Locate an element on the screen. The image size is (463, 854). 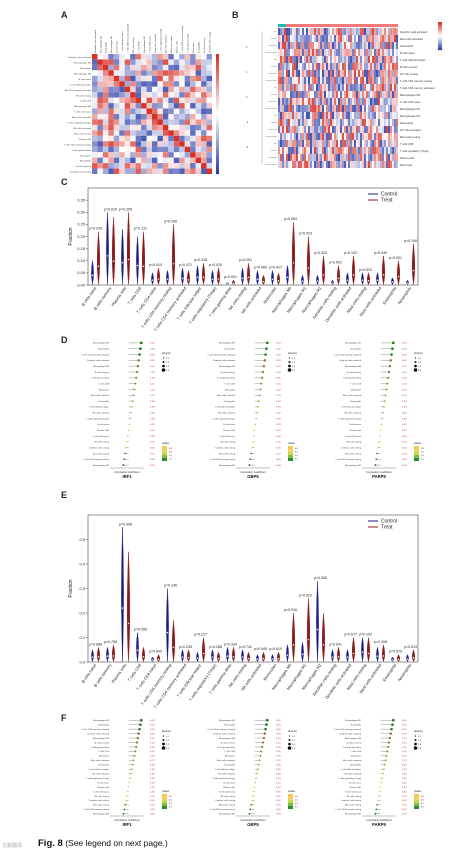
y-axis-label: Fraction is located at coordinates (71, 588).